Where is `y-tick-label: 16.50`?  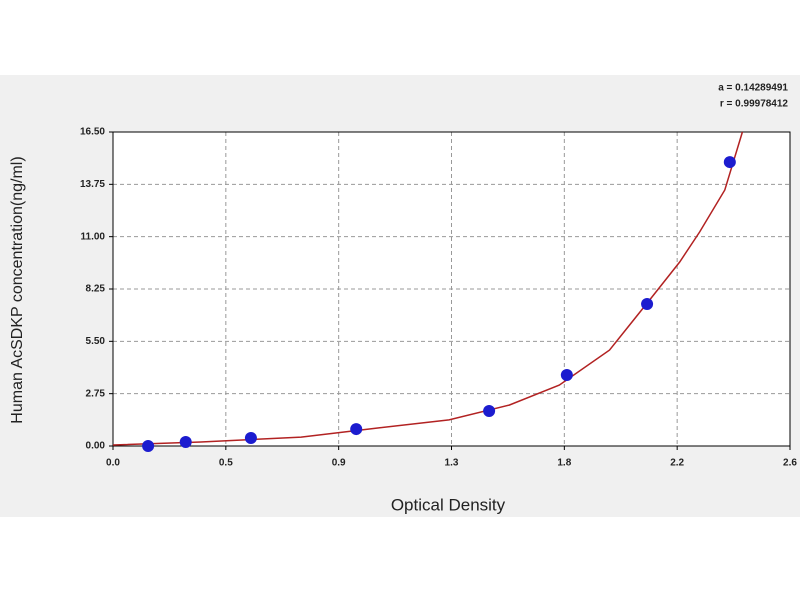 y-tick-label: 16.50 is located at coordinates (92, 132).